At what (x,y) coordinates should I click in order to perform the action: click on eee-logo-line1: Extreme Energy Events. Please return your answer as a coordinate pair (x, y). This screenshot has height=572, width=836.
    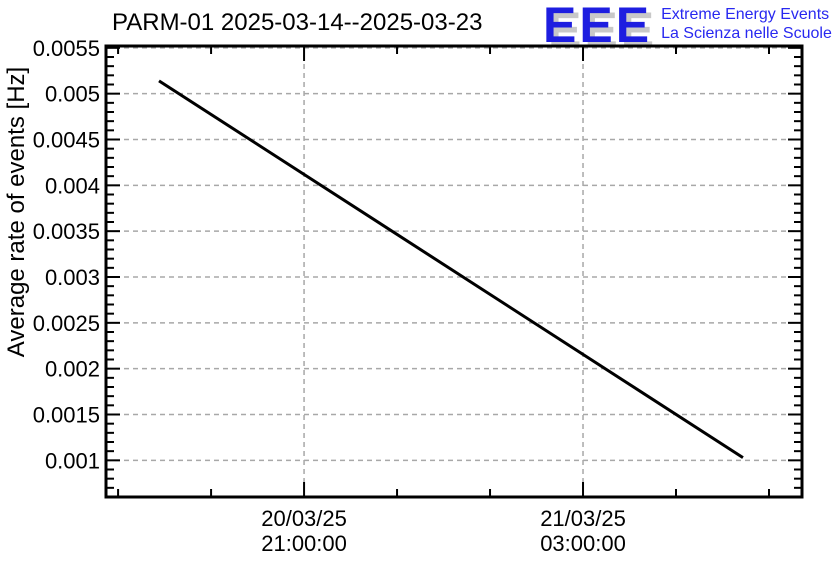
    Looking at the image, I should click on (745, 14).